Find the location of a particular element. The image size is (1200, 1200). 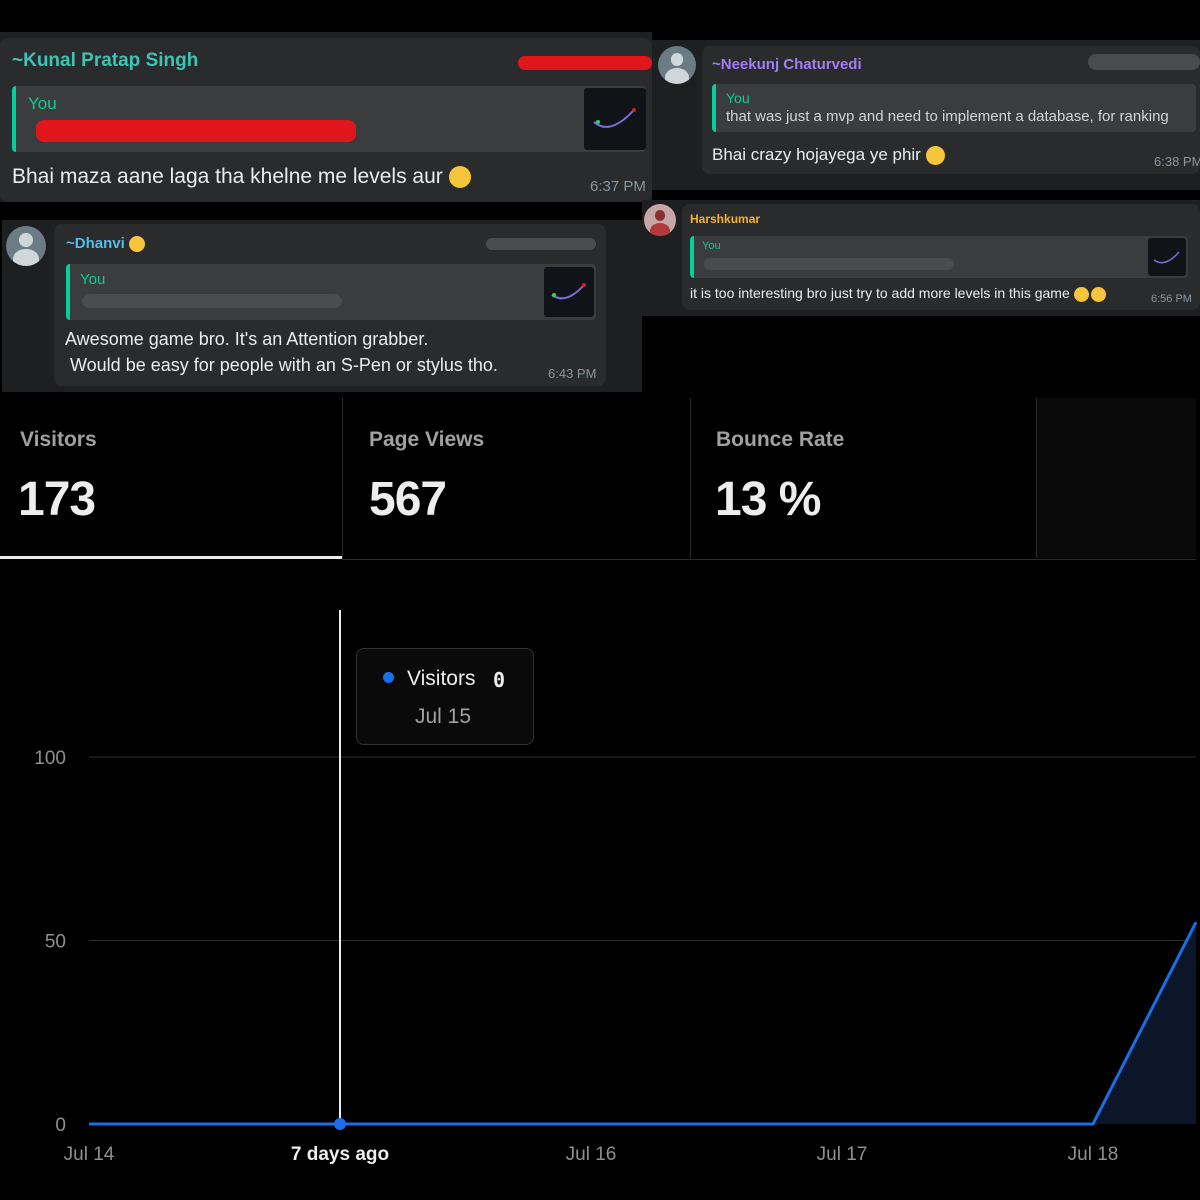

sender-name: ~Neekunj Chaturvedi is located at coordinates (787, 64).